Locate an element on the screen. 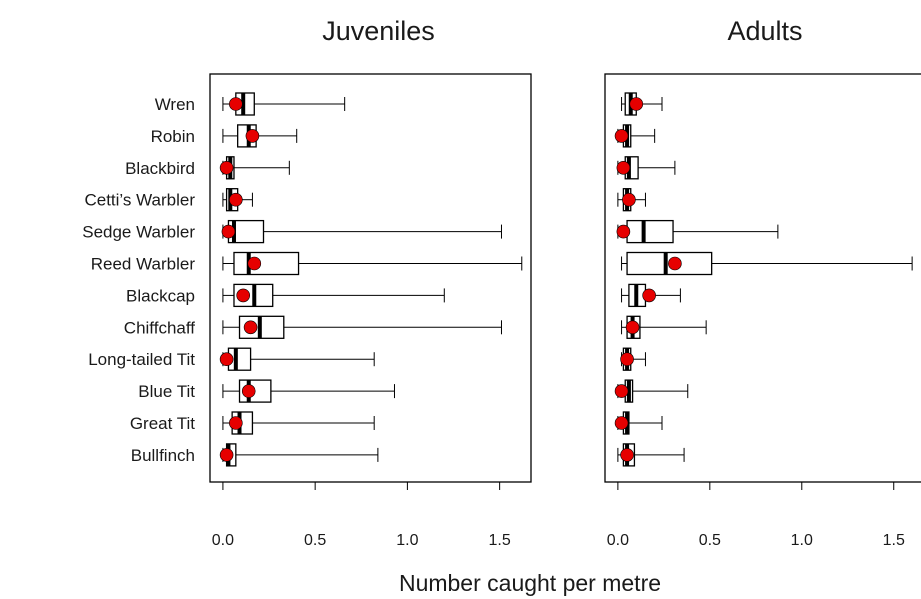 Image resolution: width=921 pixels, height=599 pixels. species-label: Sedge Warbler is located at coordinates (138, 232).